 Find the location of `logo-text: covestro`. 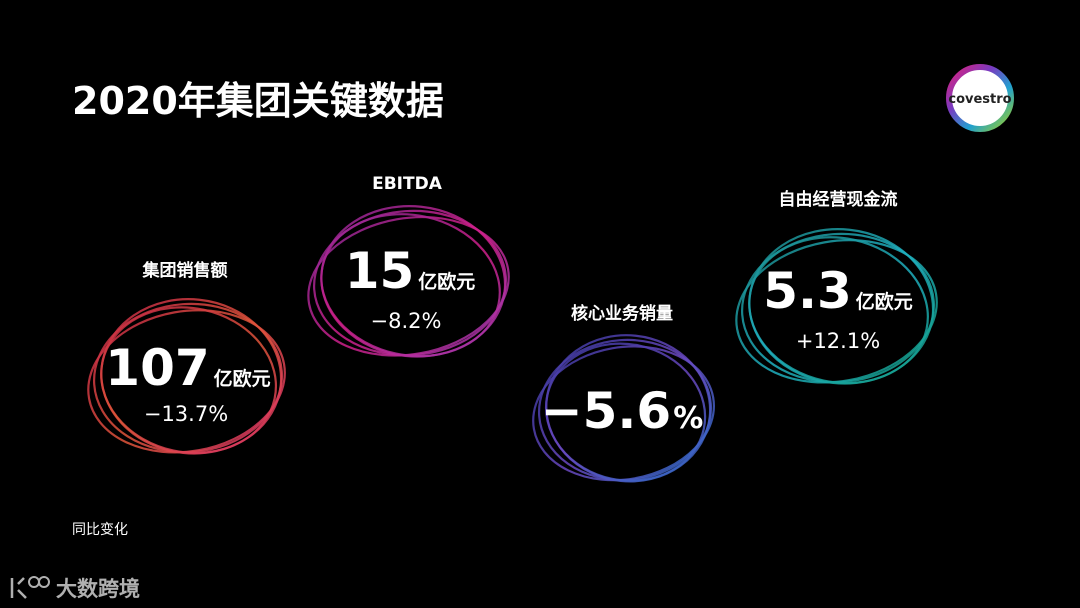

logo-text: covestro is located at coordinates (979, 99).